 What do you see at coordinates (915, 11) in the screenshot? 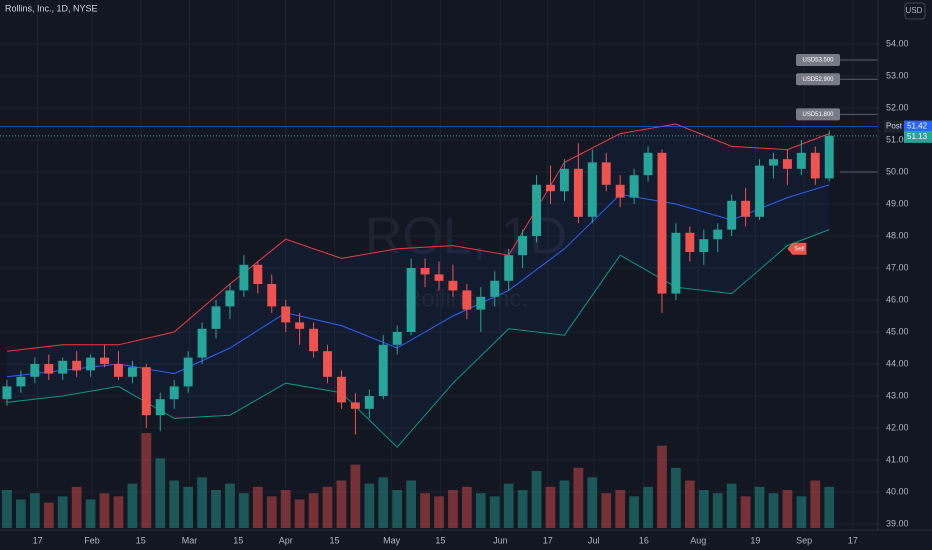
I see `currency-box` at bounding box center [915, 11].